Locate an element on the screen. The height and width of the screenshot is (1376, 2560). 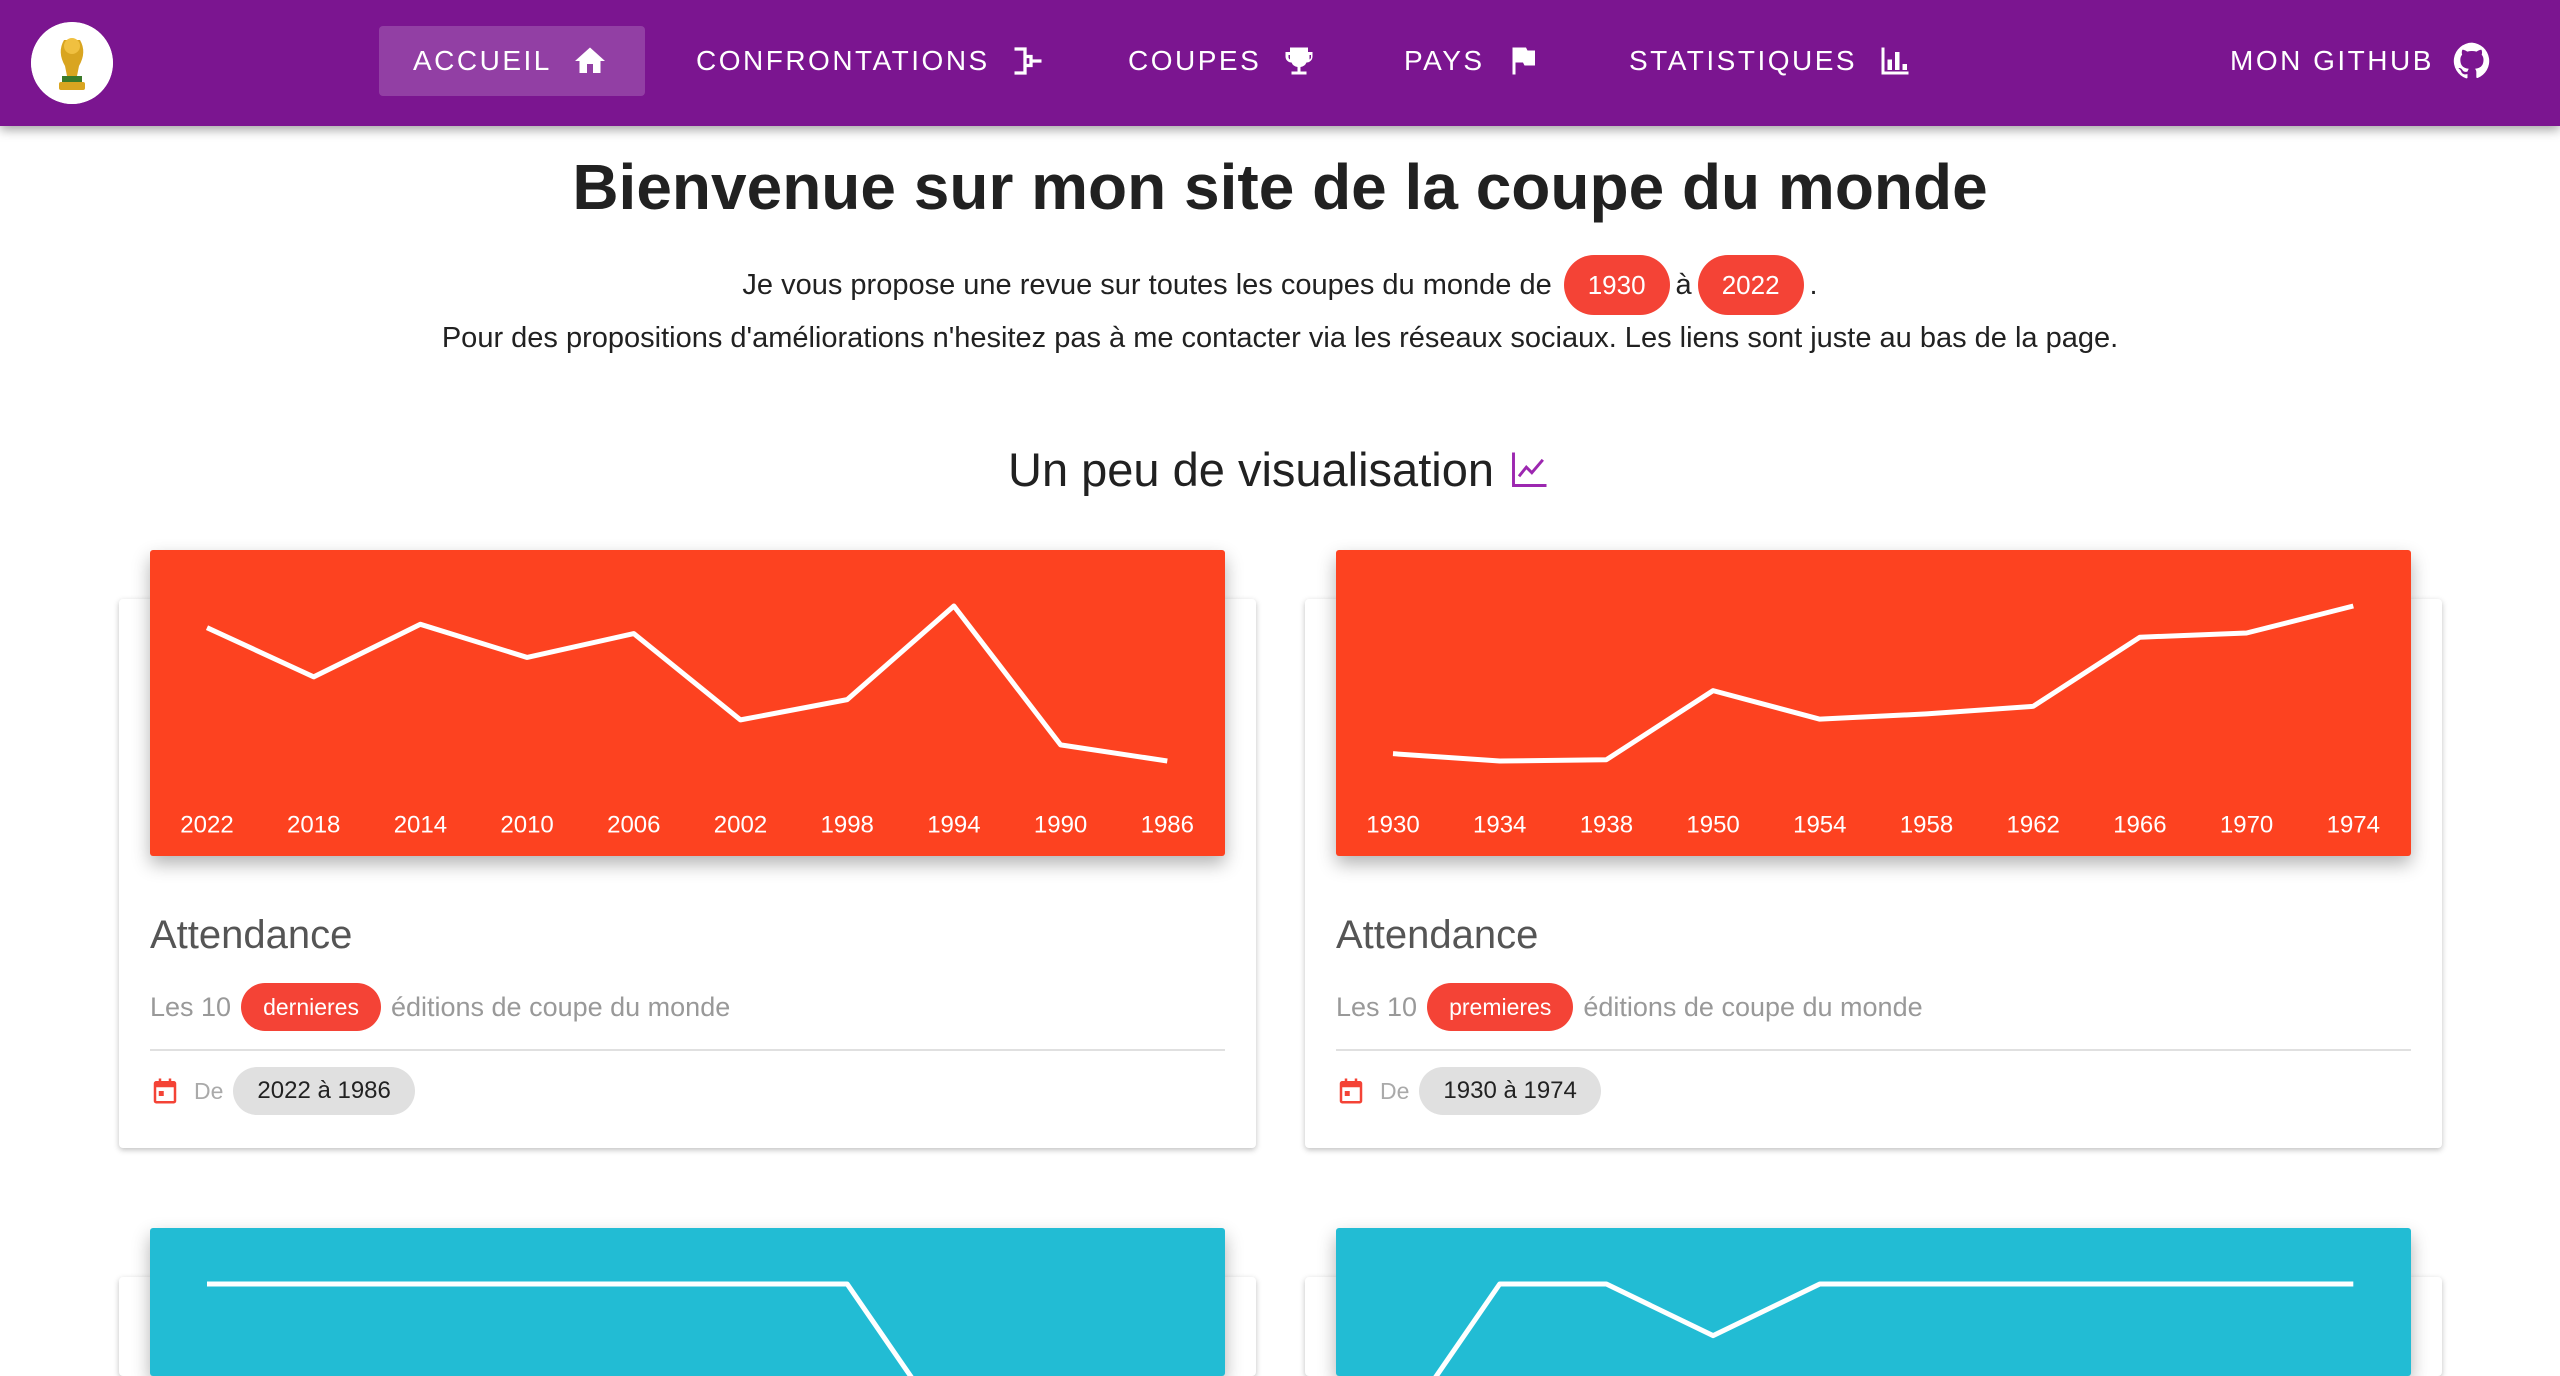
nav-label: ACCUEIL is located at coordinates (482, 60).